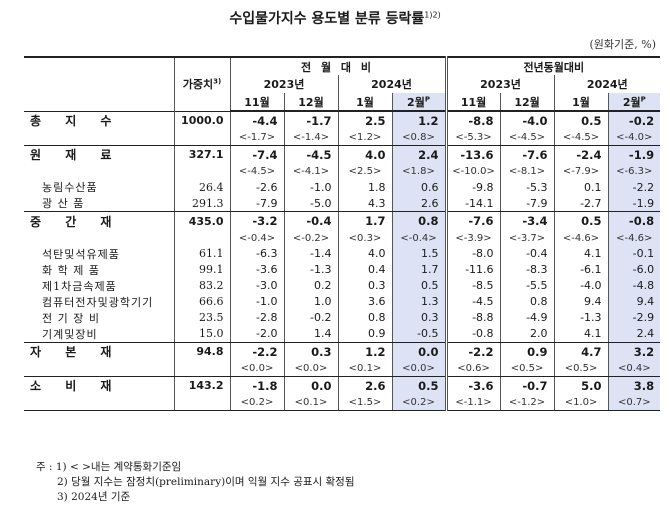  I want to click on weight-header: 가중치3), so click(201, 83).